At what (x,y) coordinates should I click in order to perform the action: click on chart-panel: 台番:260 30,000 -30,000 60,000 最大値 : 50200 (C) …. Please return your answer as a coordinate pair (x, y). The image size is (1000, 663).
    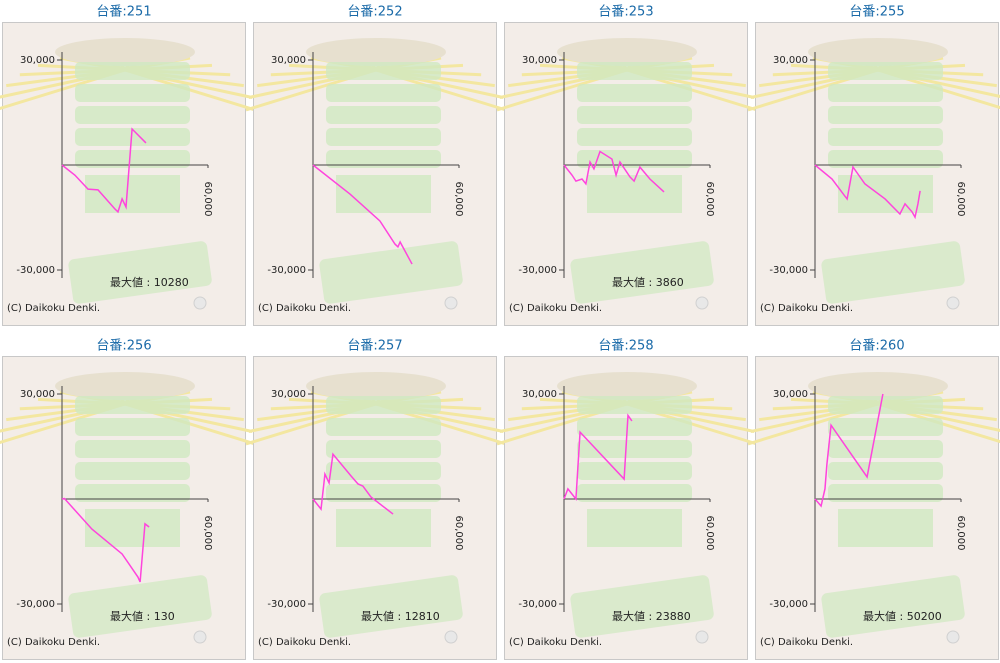
    Looking at the image, I should click on (873, 499).